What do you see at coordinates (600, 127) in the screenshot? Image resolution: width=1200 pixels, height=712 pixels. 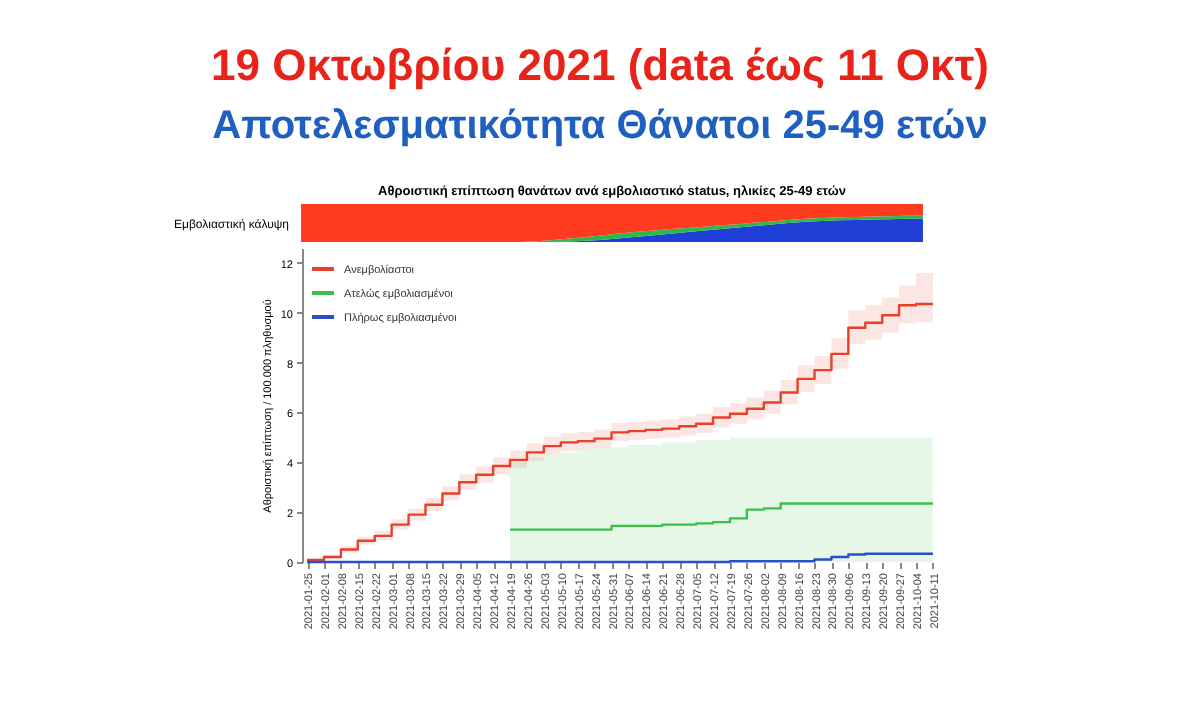 I see `chart-subtitle: Αποτελεσματικότητα Θάνατοι 25-49 ετών` at bounding box center [600, 127].